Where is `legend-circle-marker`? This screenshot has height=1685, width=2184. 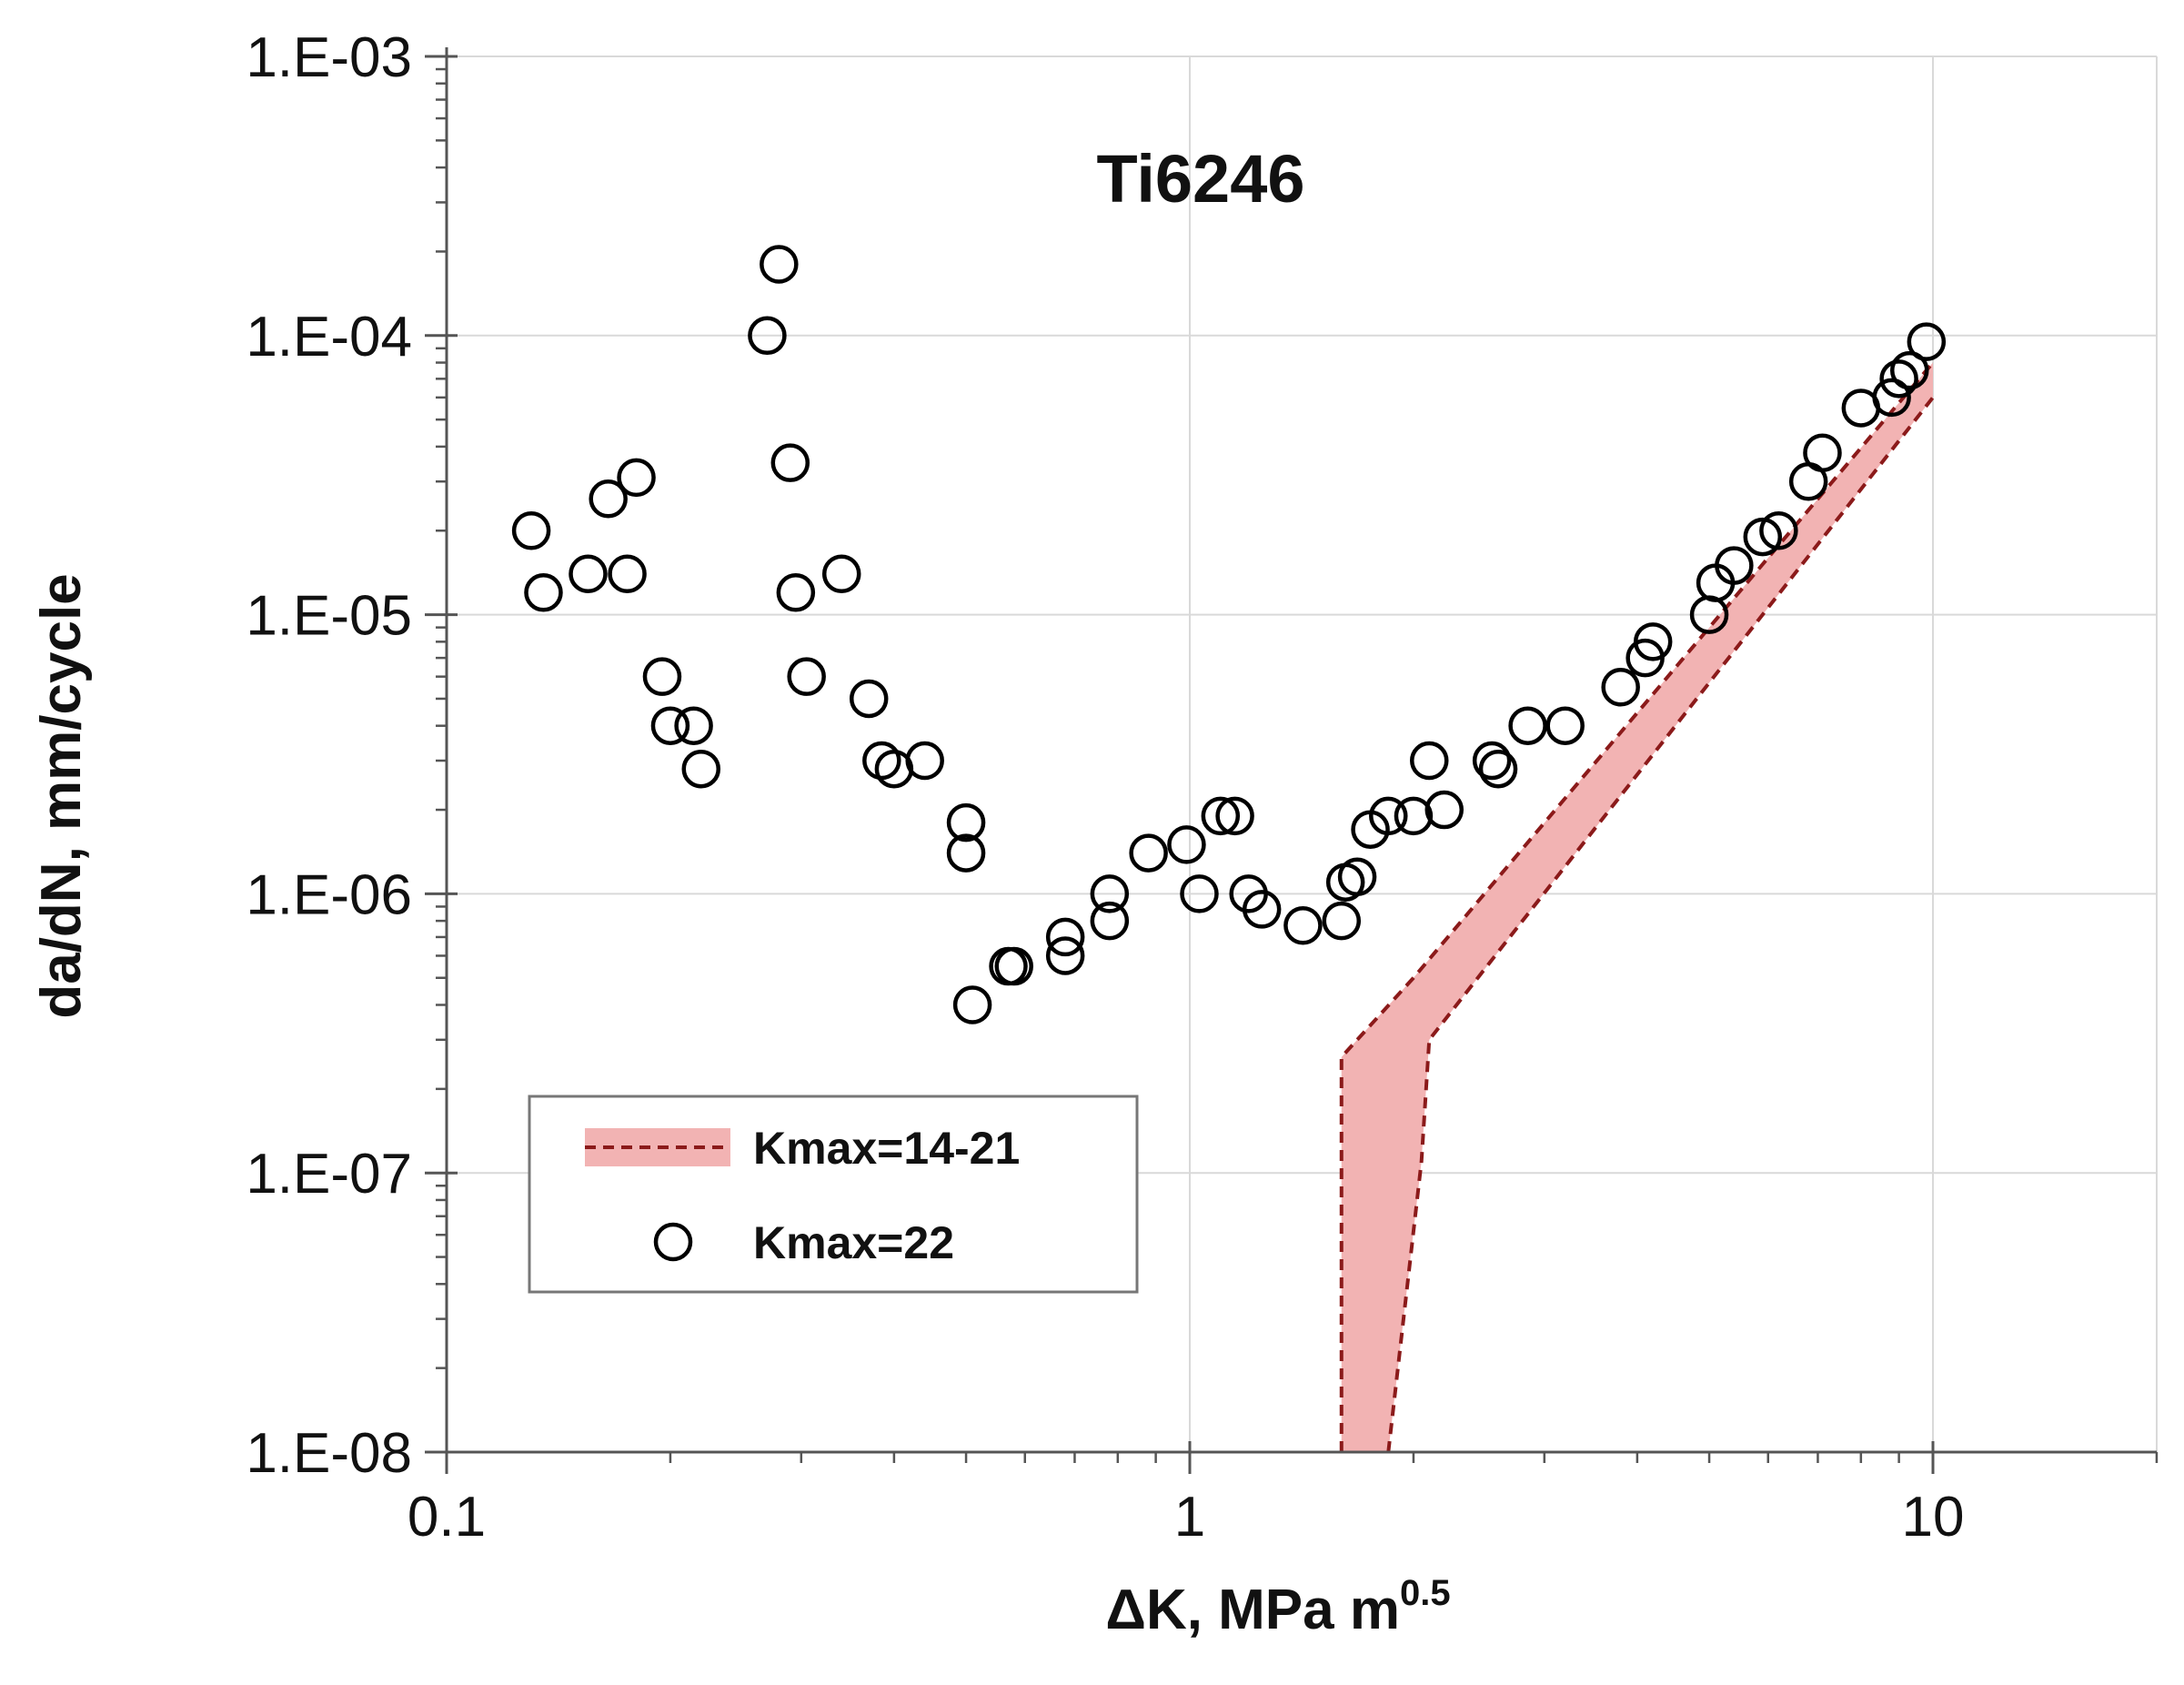 legend-circle-marker is located at coordinates (673, 1242).